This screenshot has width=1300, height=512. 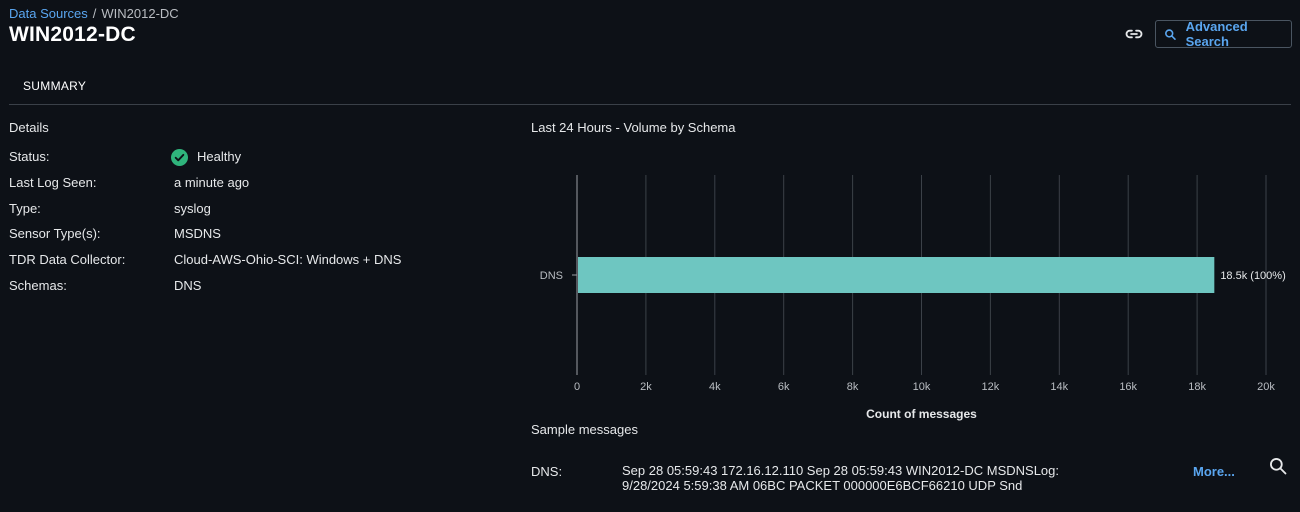 I want to click on tab-summary: SUMMARY, so click(x=55, y=86).